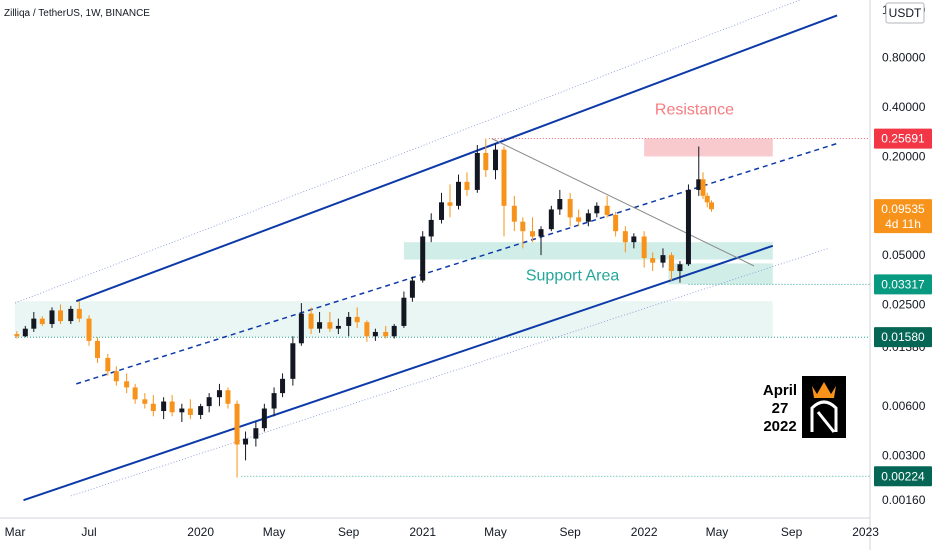 The width and height of the screenshot is (932, 555). I want to click on symbol-title: Zilliqa / TetherUS, 1W, BINANCE, so click(77, 13).